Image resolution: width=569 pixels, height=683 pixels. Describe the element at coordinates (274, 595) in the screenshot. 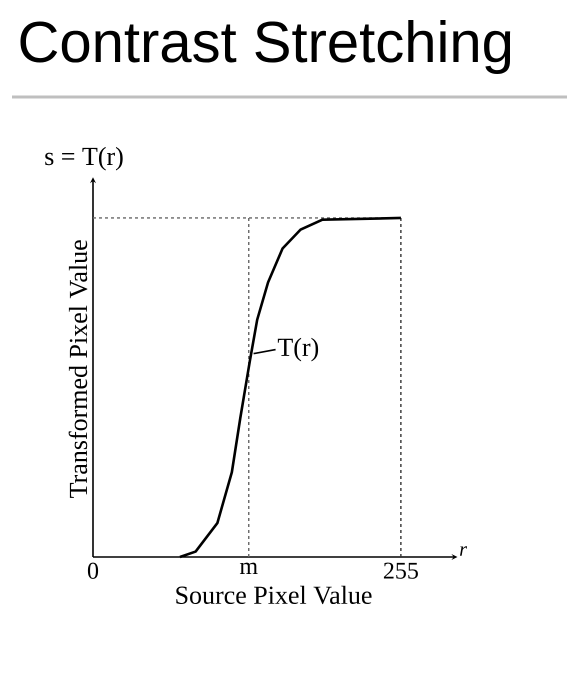

I see `x-axis-title: Source Pixel Value` at that location.